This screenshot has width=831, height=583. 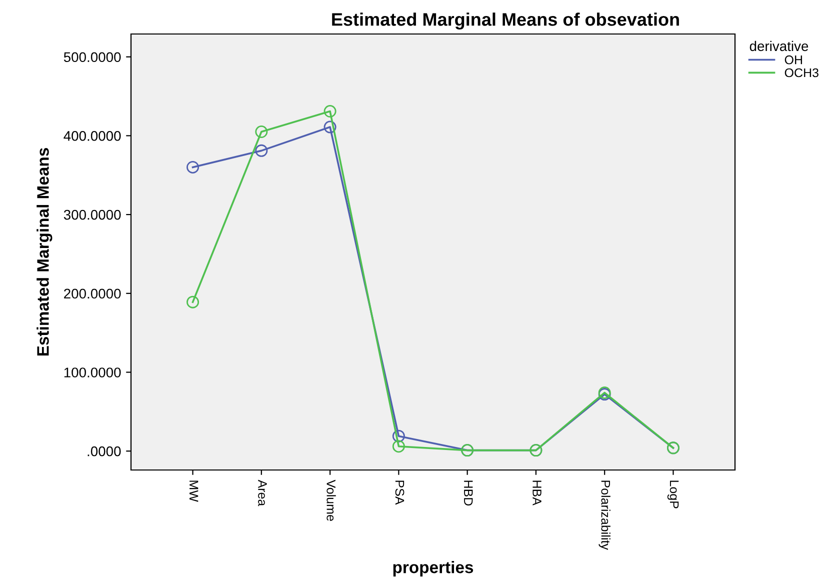 I want to click on x-axis-title: properties, so click(x=433, y=568).